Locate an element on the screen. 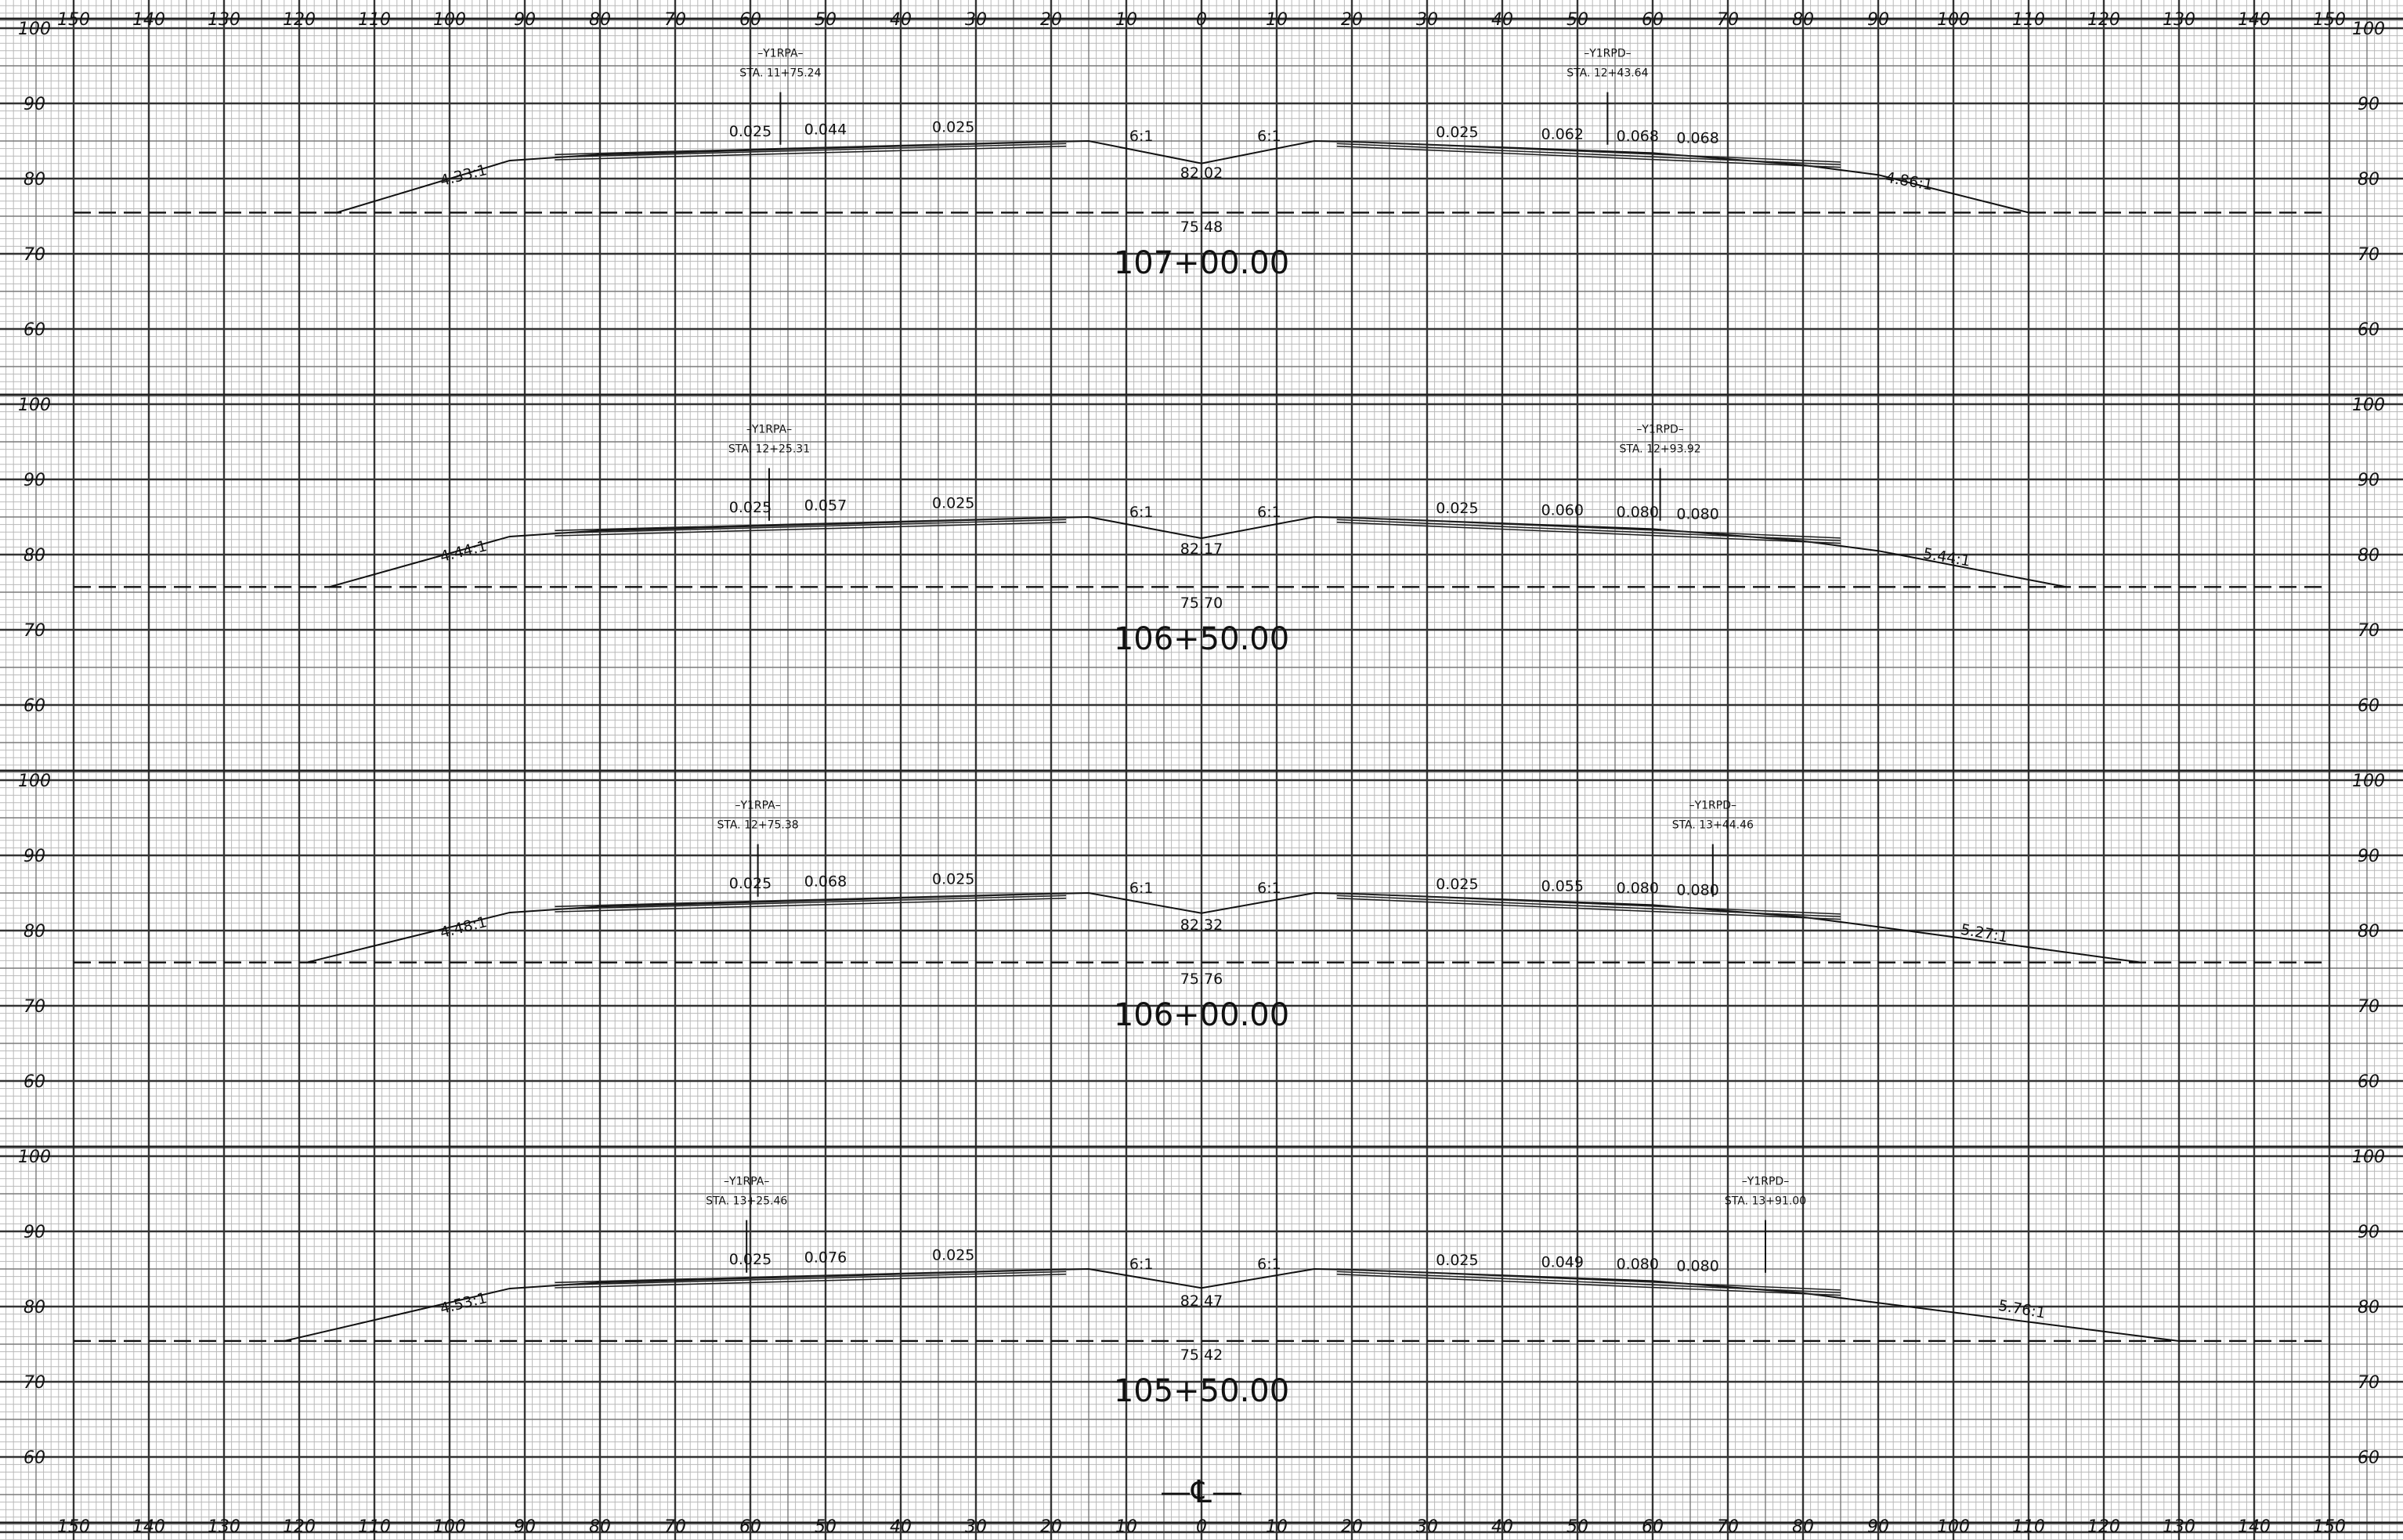  grade-label: 0.062 is located at coordinates (1562, 134).